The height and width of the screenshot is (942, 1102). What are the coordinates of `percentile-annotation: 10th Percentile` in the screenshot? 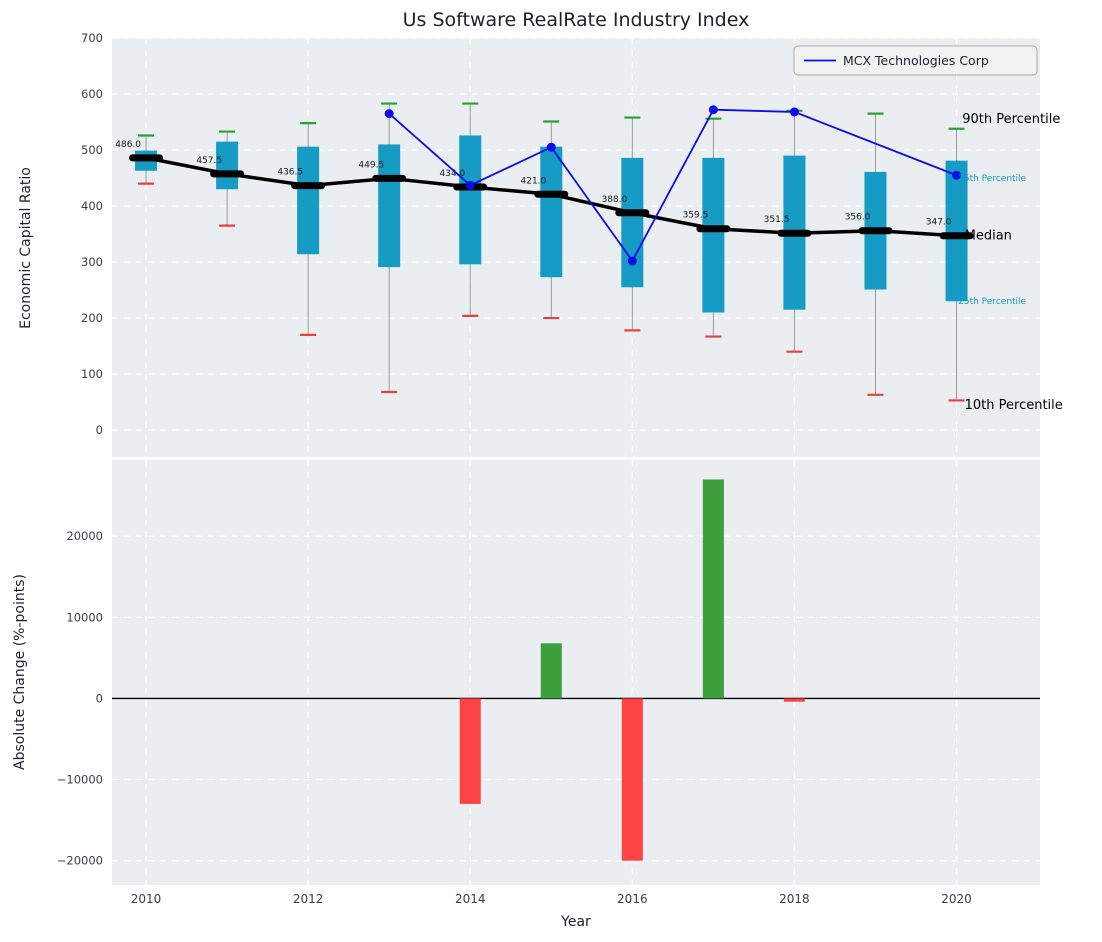 It's located at (1014, 405).